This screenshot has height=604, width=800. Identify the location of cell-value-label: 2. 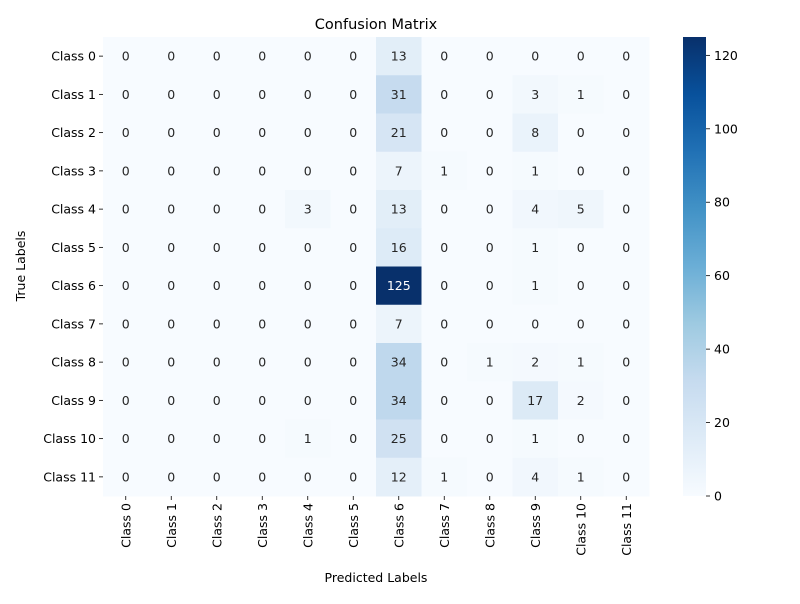
(535, 362).